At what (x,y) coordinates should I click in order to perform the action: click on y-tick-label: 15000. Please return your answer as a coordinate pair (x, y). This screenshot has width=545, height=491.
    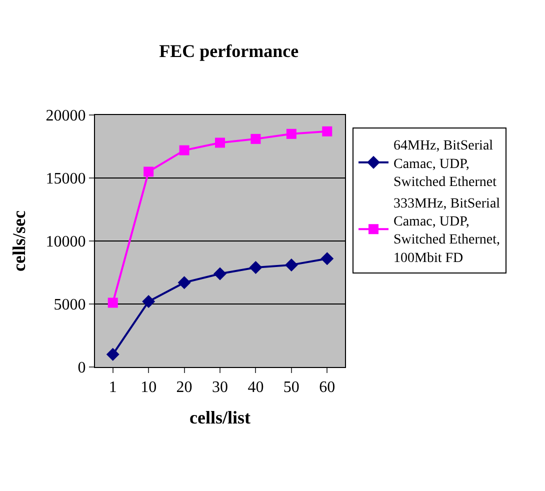
    Looking at the image, I should click on (66, 179).